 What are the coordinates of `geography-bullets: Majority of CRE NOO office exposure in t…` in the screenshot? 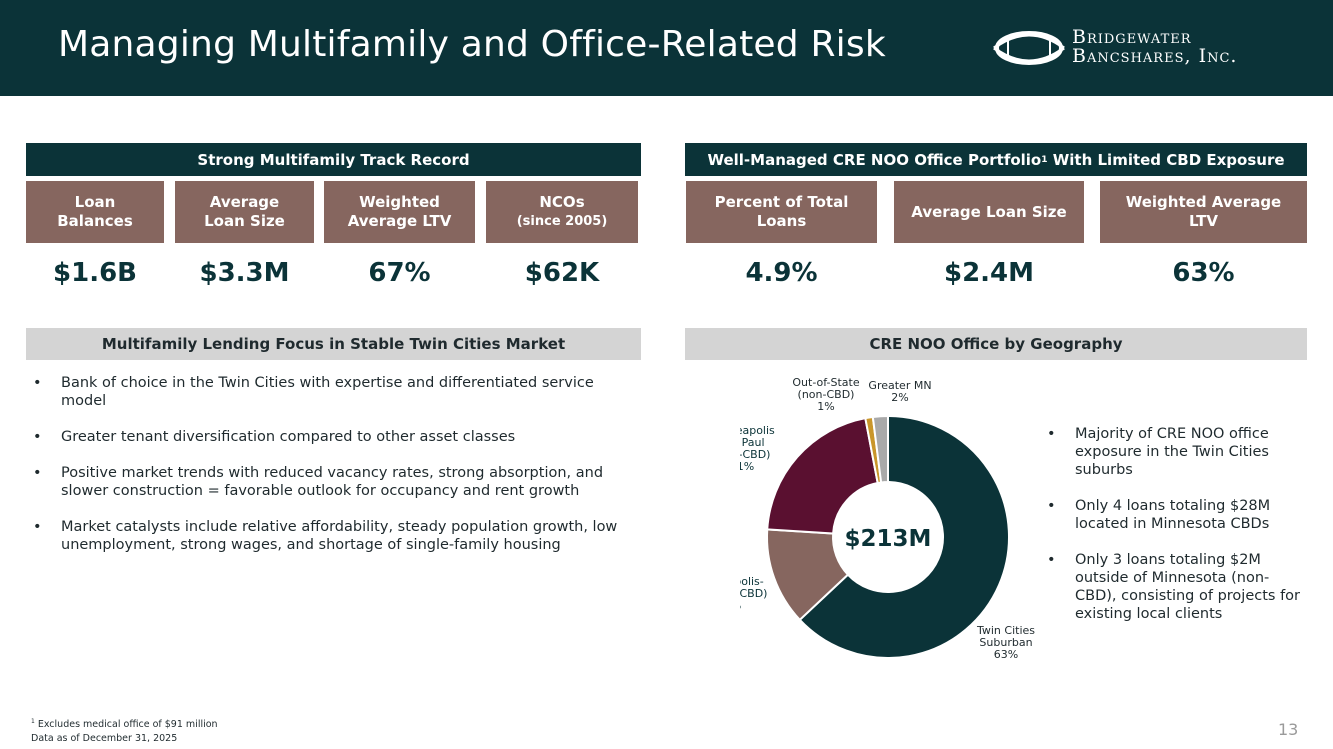 It's located at (1172, 533).